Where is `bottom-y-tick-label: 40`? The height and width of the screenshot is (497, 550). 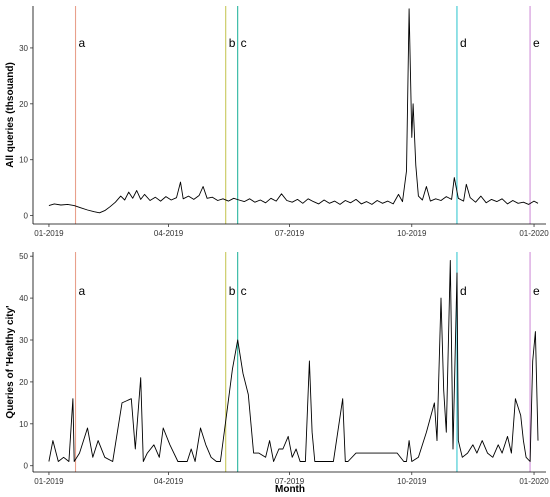 bottom-y-tick-label: 40 is located at coordinates (23, 298).